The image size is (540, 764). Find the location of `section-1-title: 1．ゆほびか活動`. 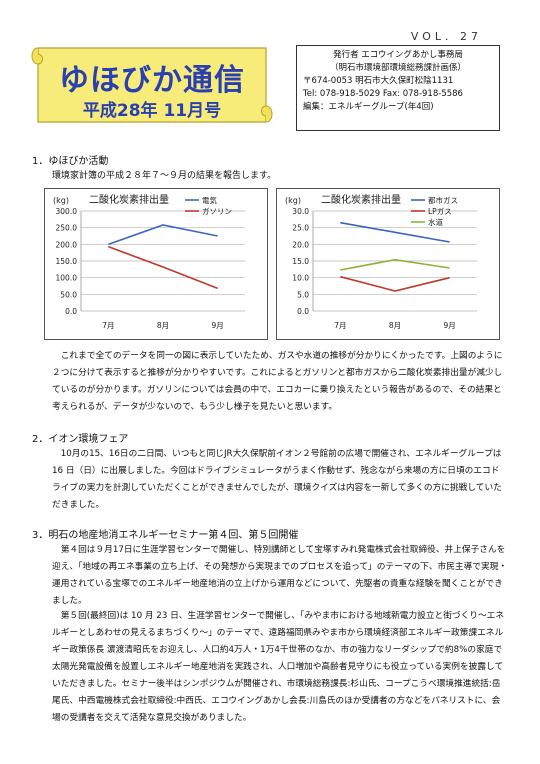

section-1-title: 1．ゆほびか活動 is located at coordinates (70, 161).